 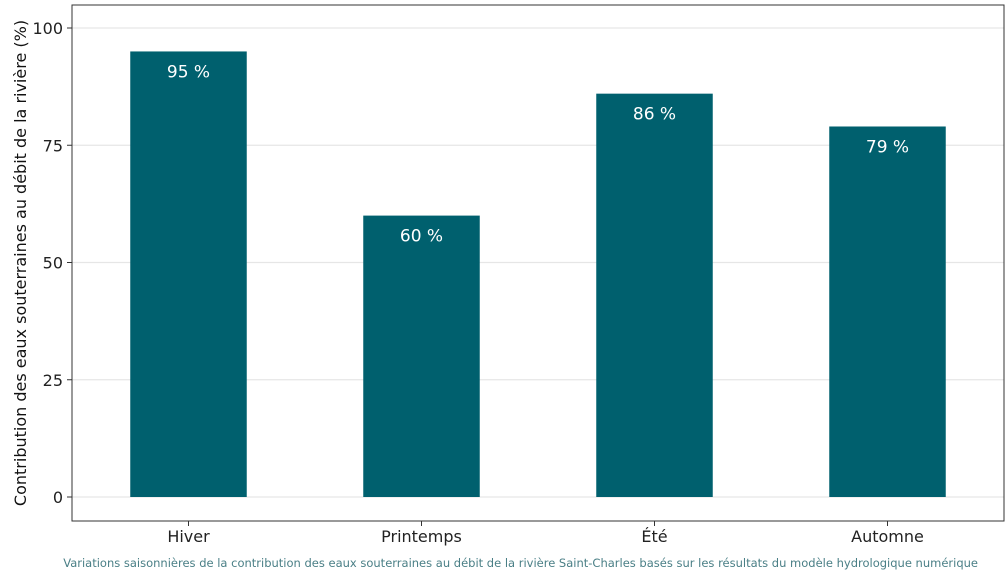 What do you see at coordinates (887, 536) in the screenshot?
I see `x-tick-label: Automne` at bounding box center [887, 536].